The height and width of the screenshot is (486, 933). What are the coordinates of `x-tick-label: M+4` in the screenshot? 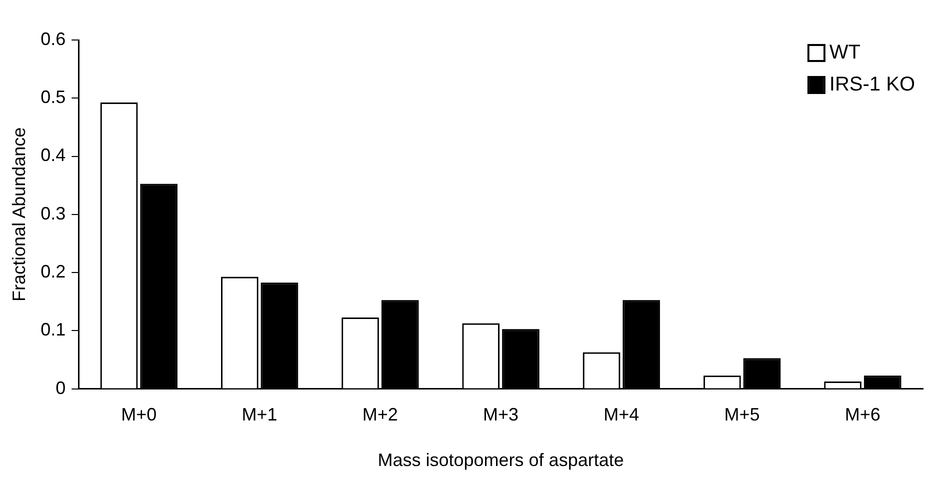 It's located at (622, 414).